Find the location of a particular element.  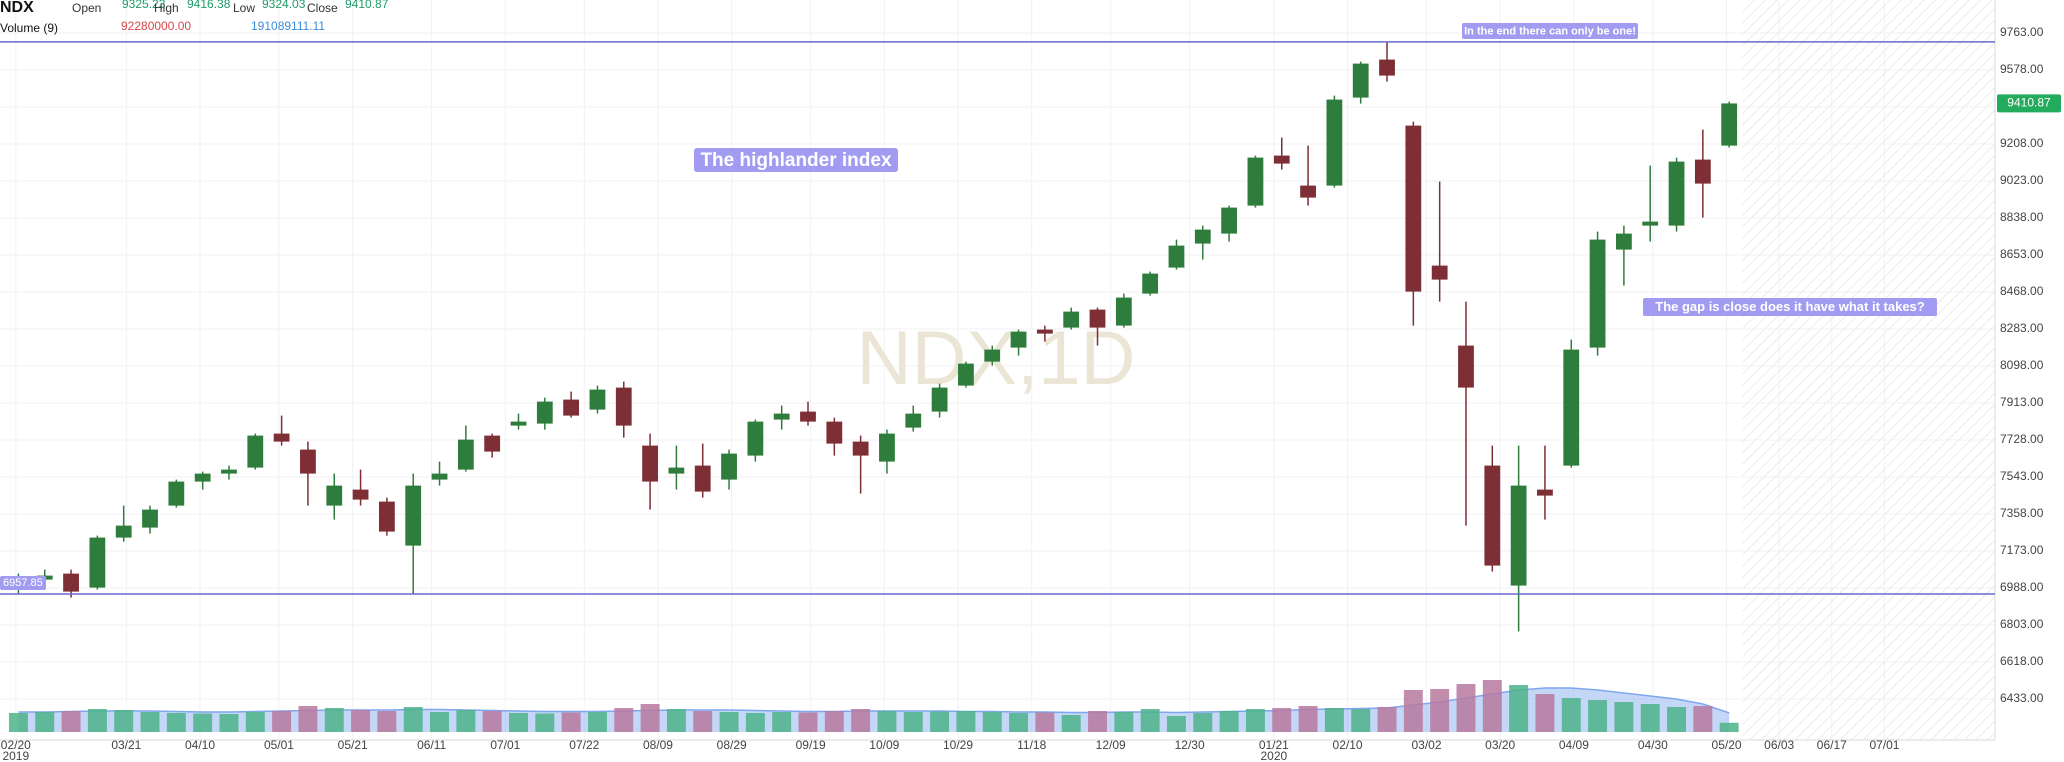

x-tick-label: 01/21 is located at coordinates (1274, 745).